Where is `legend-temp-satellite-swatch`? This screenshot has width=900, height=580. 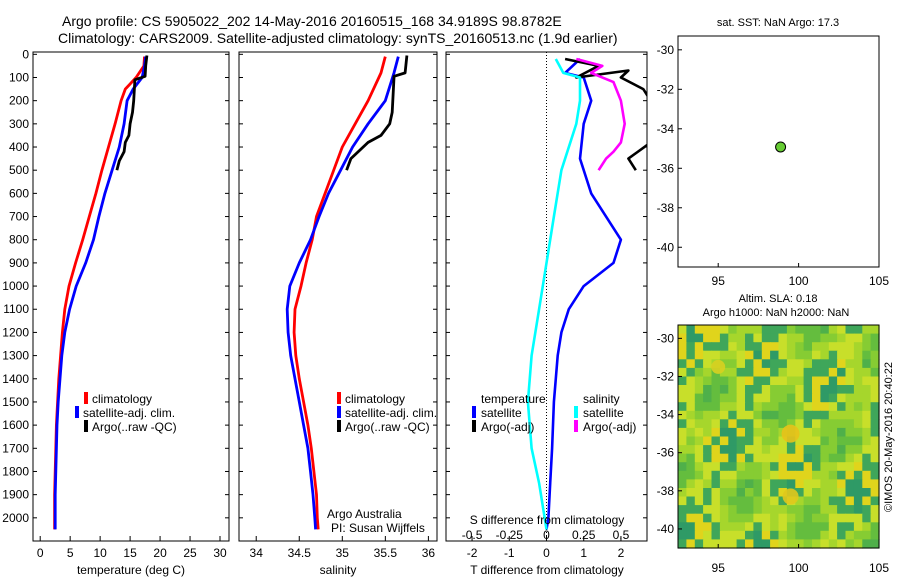
legend-temp-satellite-swatch is located at coordinates (474, 412).